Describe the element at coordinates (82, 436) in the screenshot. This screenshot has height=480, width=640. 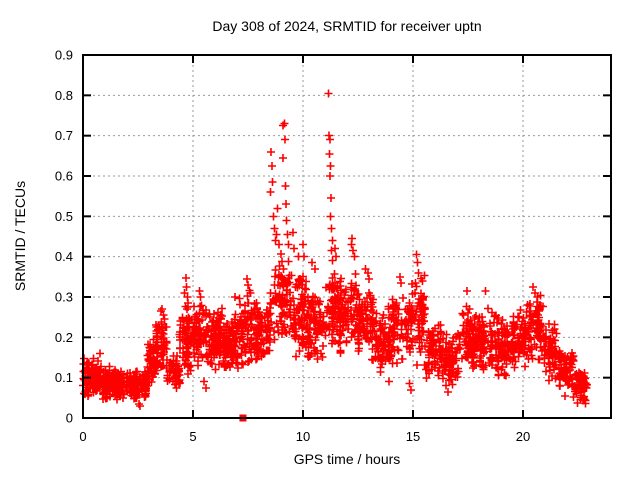
I see `x-tick-label: 0` at that location.